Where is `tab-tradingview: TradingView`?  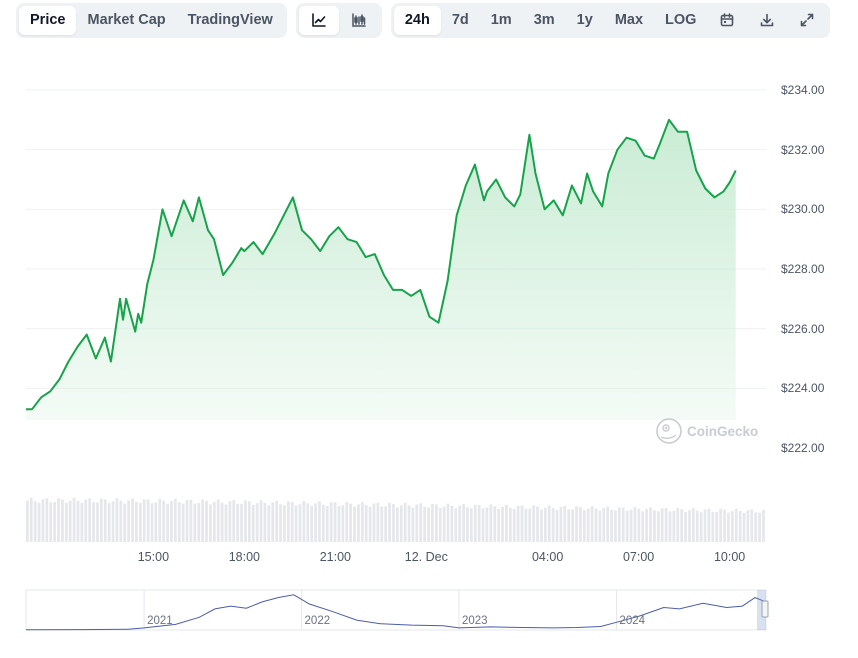
tab-tradingview: TradingView is located at coordinates (230, 20).